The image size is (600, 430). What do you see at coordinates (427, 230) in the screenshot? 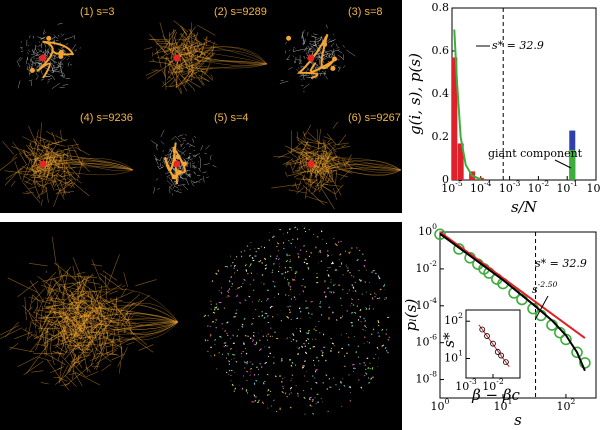
I see `y-tick-label: 100` at bounding box center [427, 230].